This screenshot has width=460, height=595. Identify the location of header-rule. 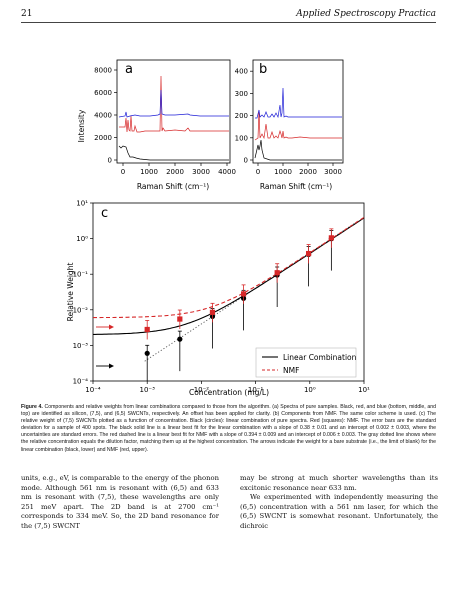
(228, 22).